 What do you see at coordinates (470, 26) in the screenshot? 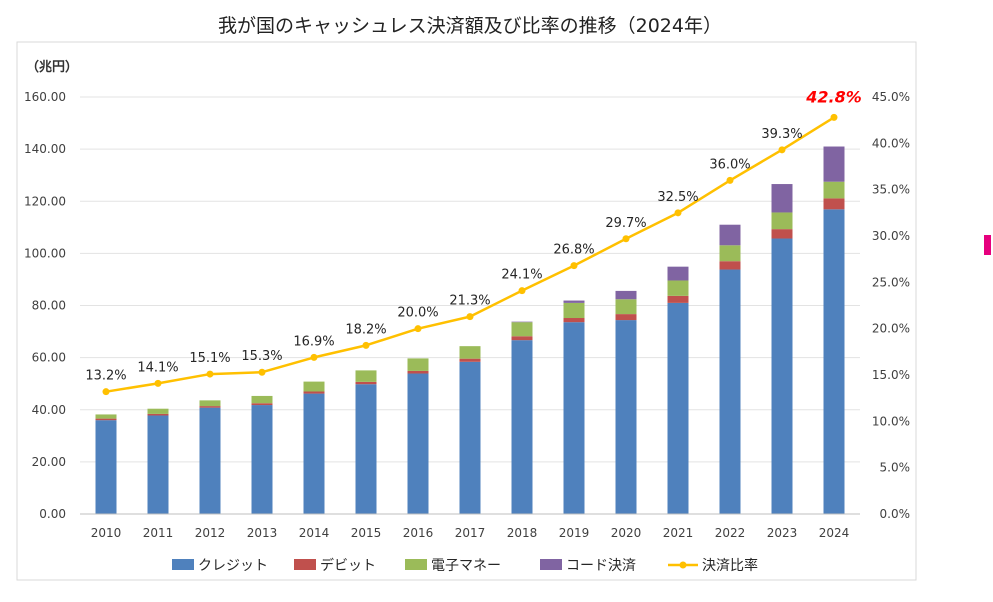
I see `chart-title: 我が国のキャッシュレス決済額及び比率の推移（2024年）` at bounding box center [470, 26].